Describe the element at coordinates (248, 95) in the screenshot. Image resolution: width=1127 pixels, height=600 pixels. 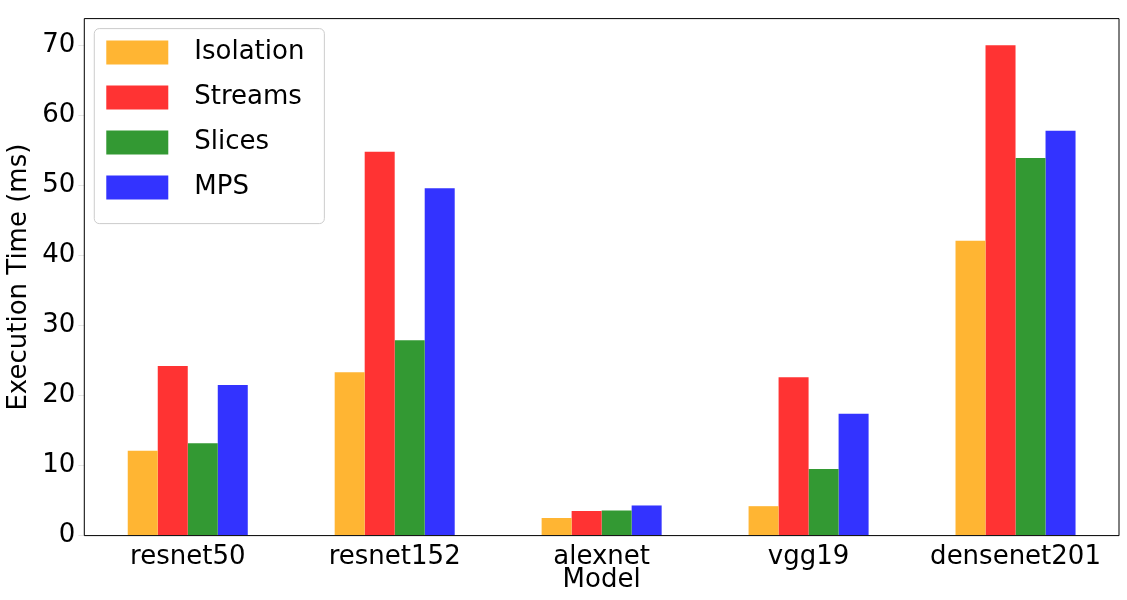
I see `legend-label: Streams` at that location.